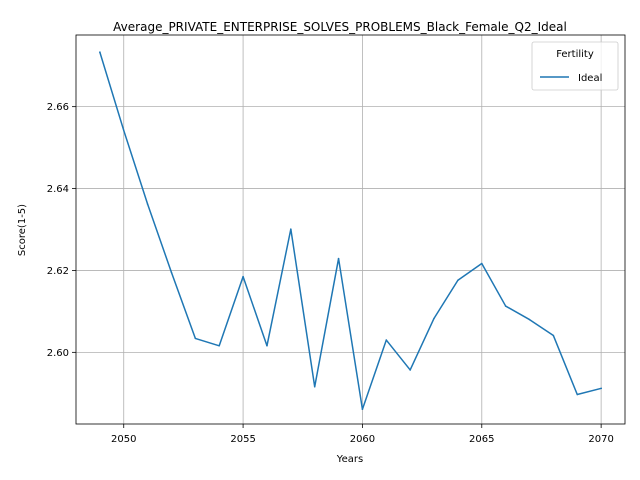 Image resolution: width=640 pixels, height=480 pixels. Describe the element at coordinates (58, 189) in the screenshot. I see `y-tick-label: 2.64` at that location.